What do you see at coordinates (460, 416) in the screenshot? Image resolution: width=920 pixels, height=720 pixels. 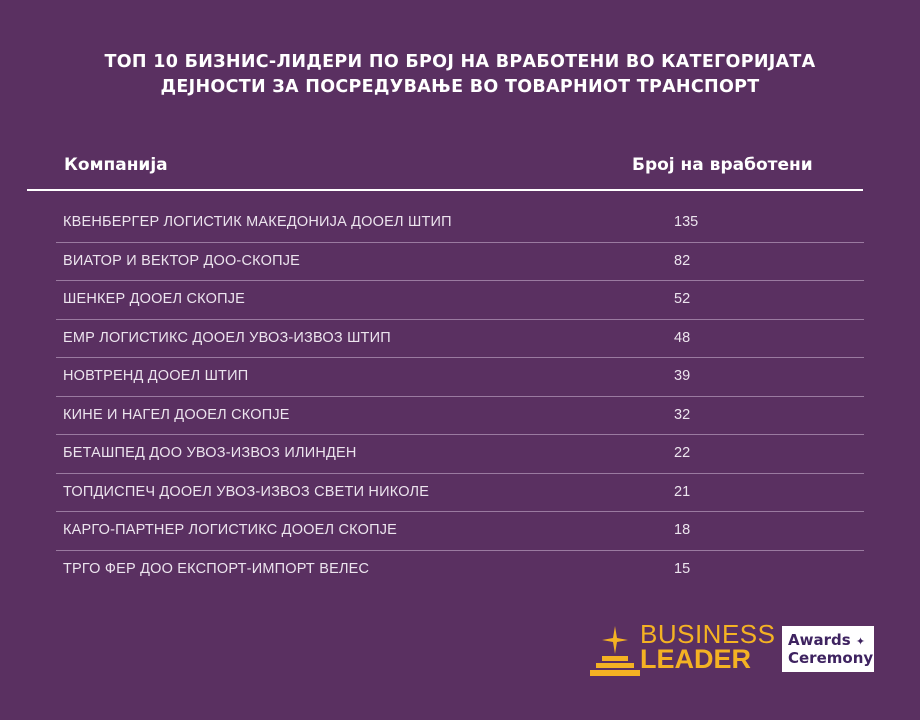 I see `table-row: КИНЕ И НАГЕЛ ДООЕЛ СКОПЈЕ 32` at bounding box center [460, 416].